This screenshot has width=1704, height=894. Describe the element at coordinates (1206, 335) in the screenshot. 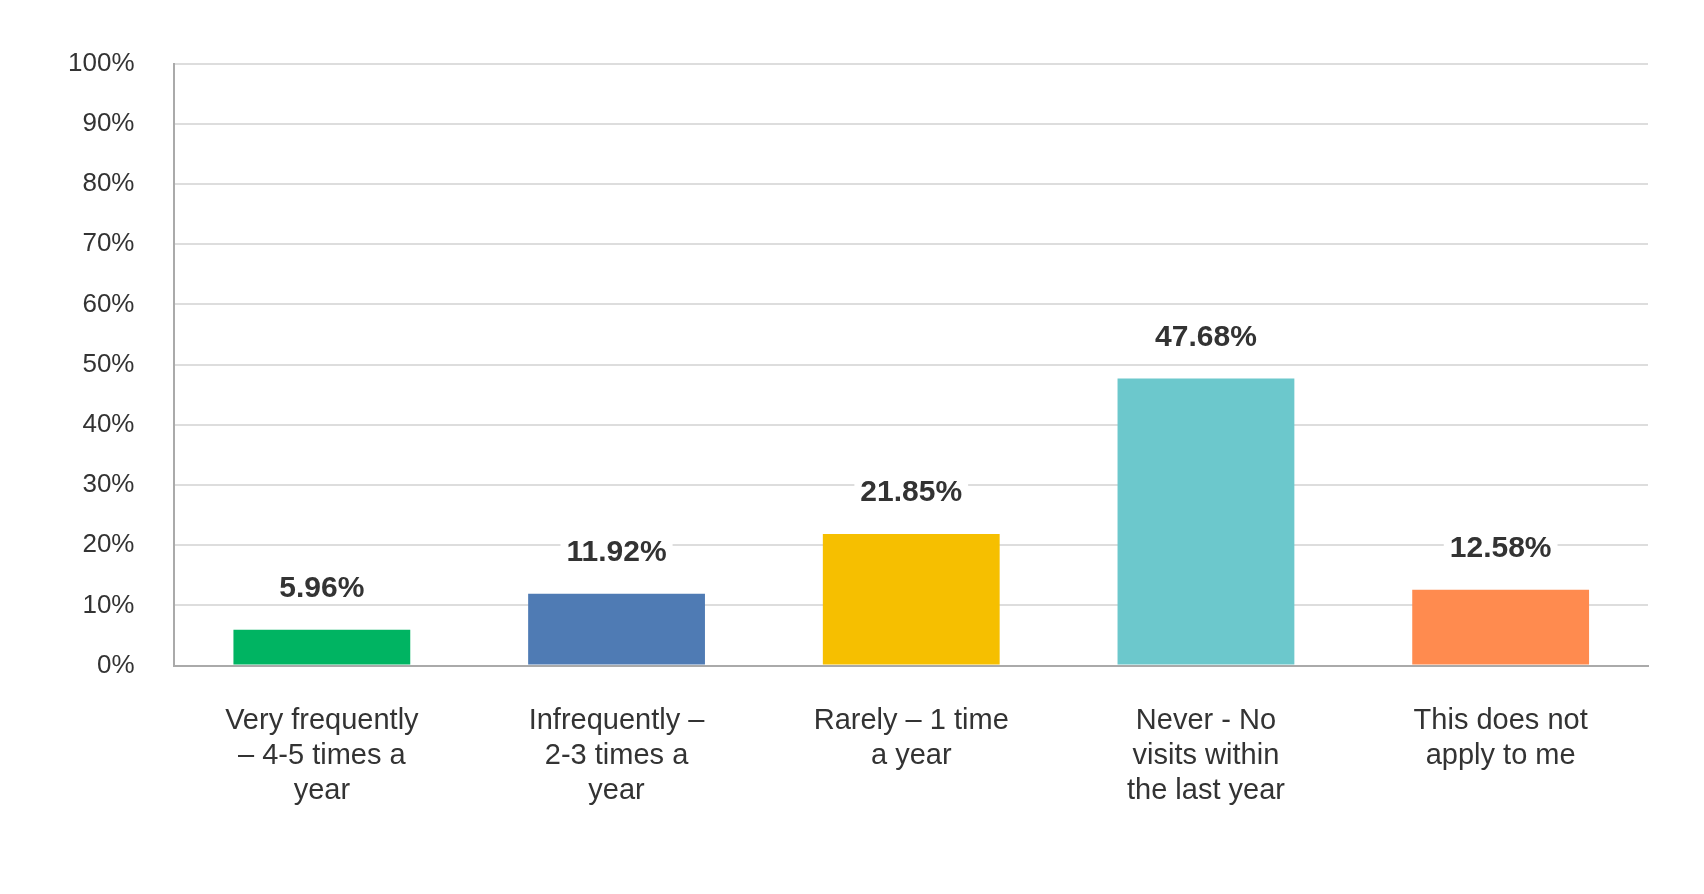

I see `data-label: 47.68%` at that location.